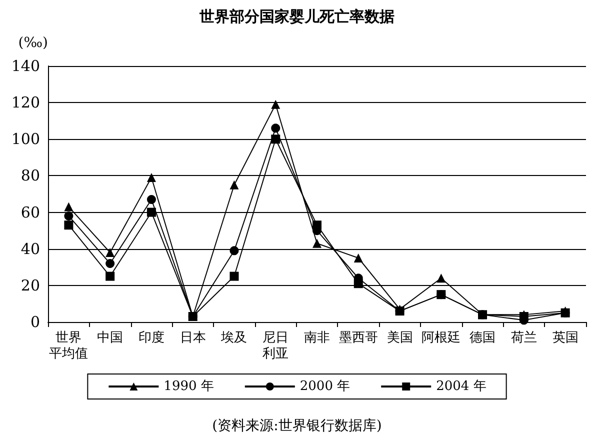  What do you see at coordinates (30, 212) in the screenshot?
I see `y-tick-label: 60` at bounding box center [30, 212].